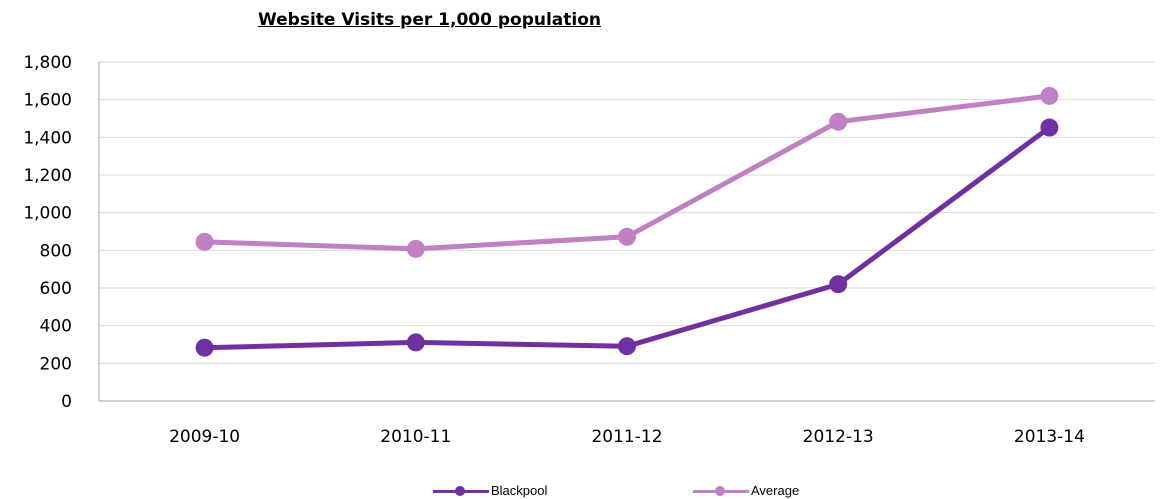 The width and height of the screenshot is (1167, 499). I want to click on y-axis-ticks: 0 200 400 600 800 1,000 1,200 1,400 1,600 1,800, so click(47, 232).